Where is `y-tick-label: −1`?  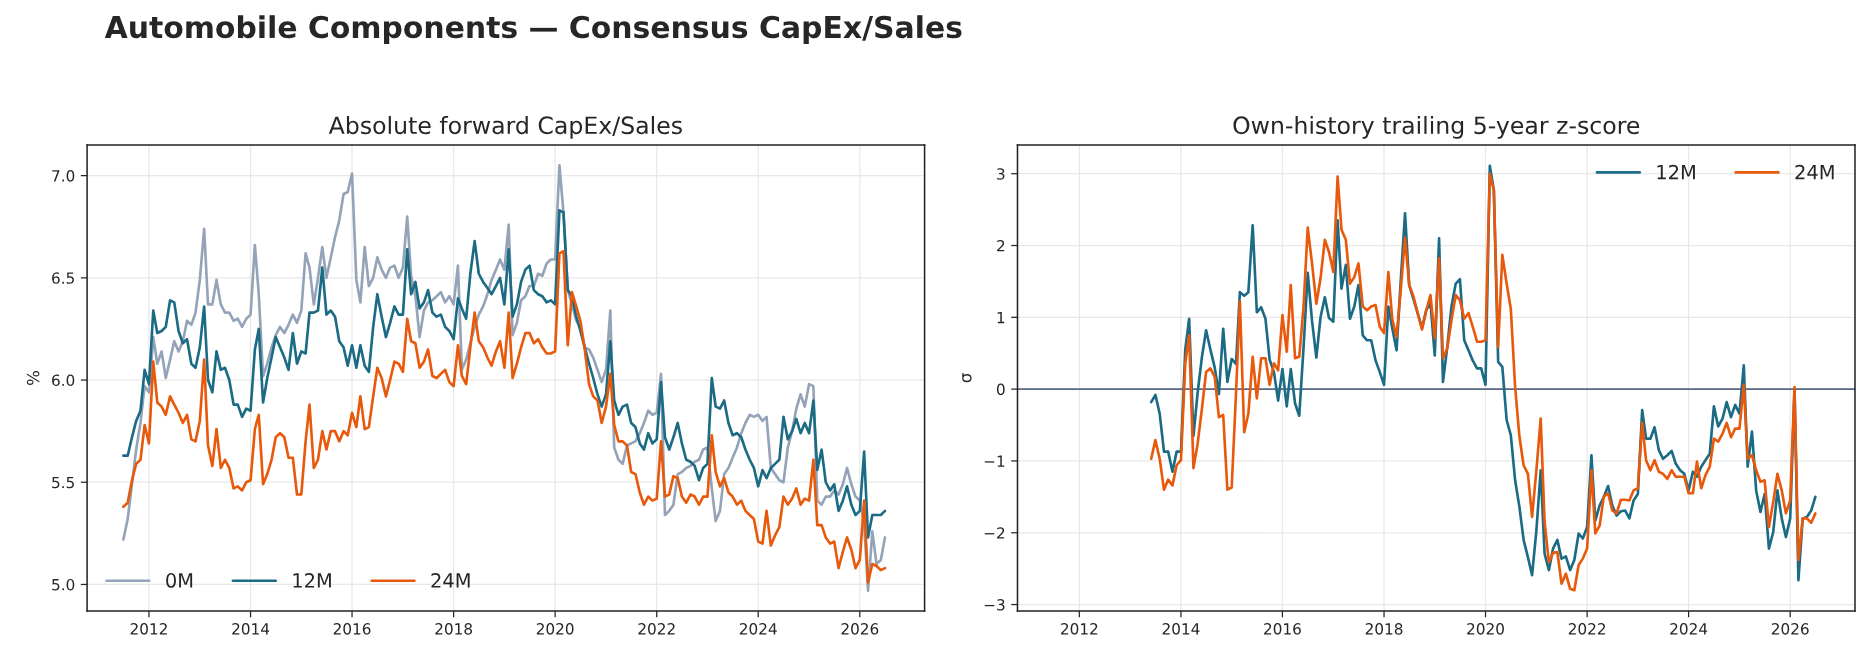
y-tick-label: −1 is located at coordinates (994, 461).